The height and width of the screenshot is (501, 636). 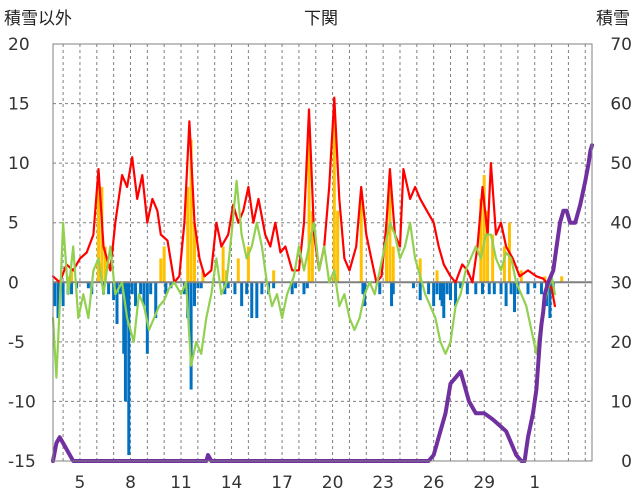 What do you see at coordinates (19, 164) in the screenshot?
I see `y-tick-left-label: 10` at bounding box center [19, 164].